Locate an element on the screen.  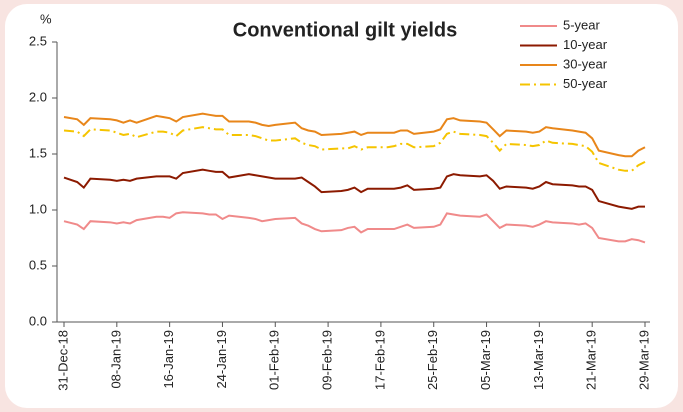
y-axis-label: % is located at coordinates (46, 18).